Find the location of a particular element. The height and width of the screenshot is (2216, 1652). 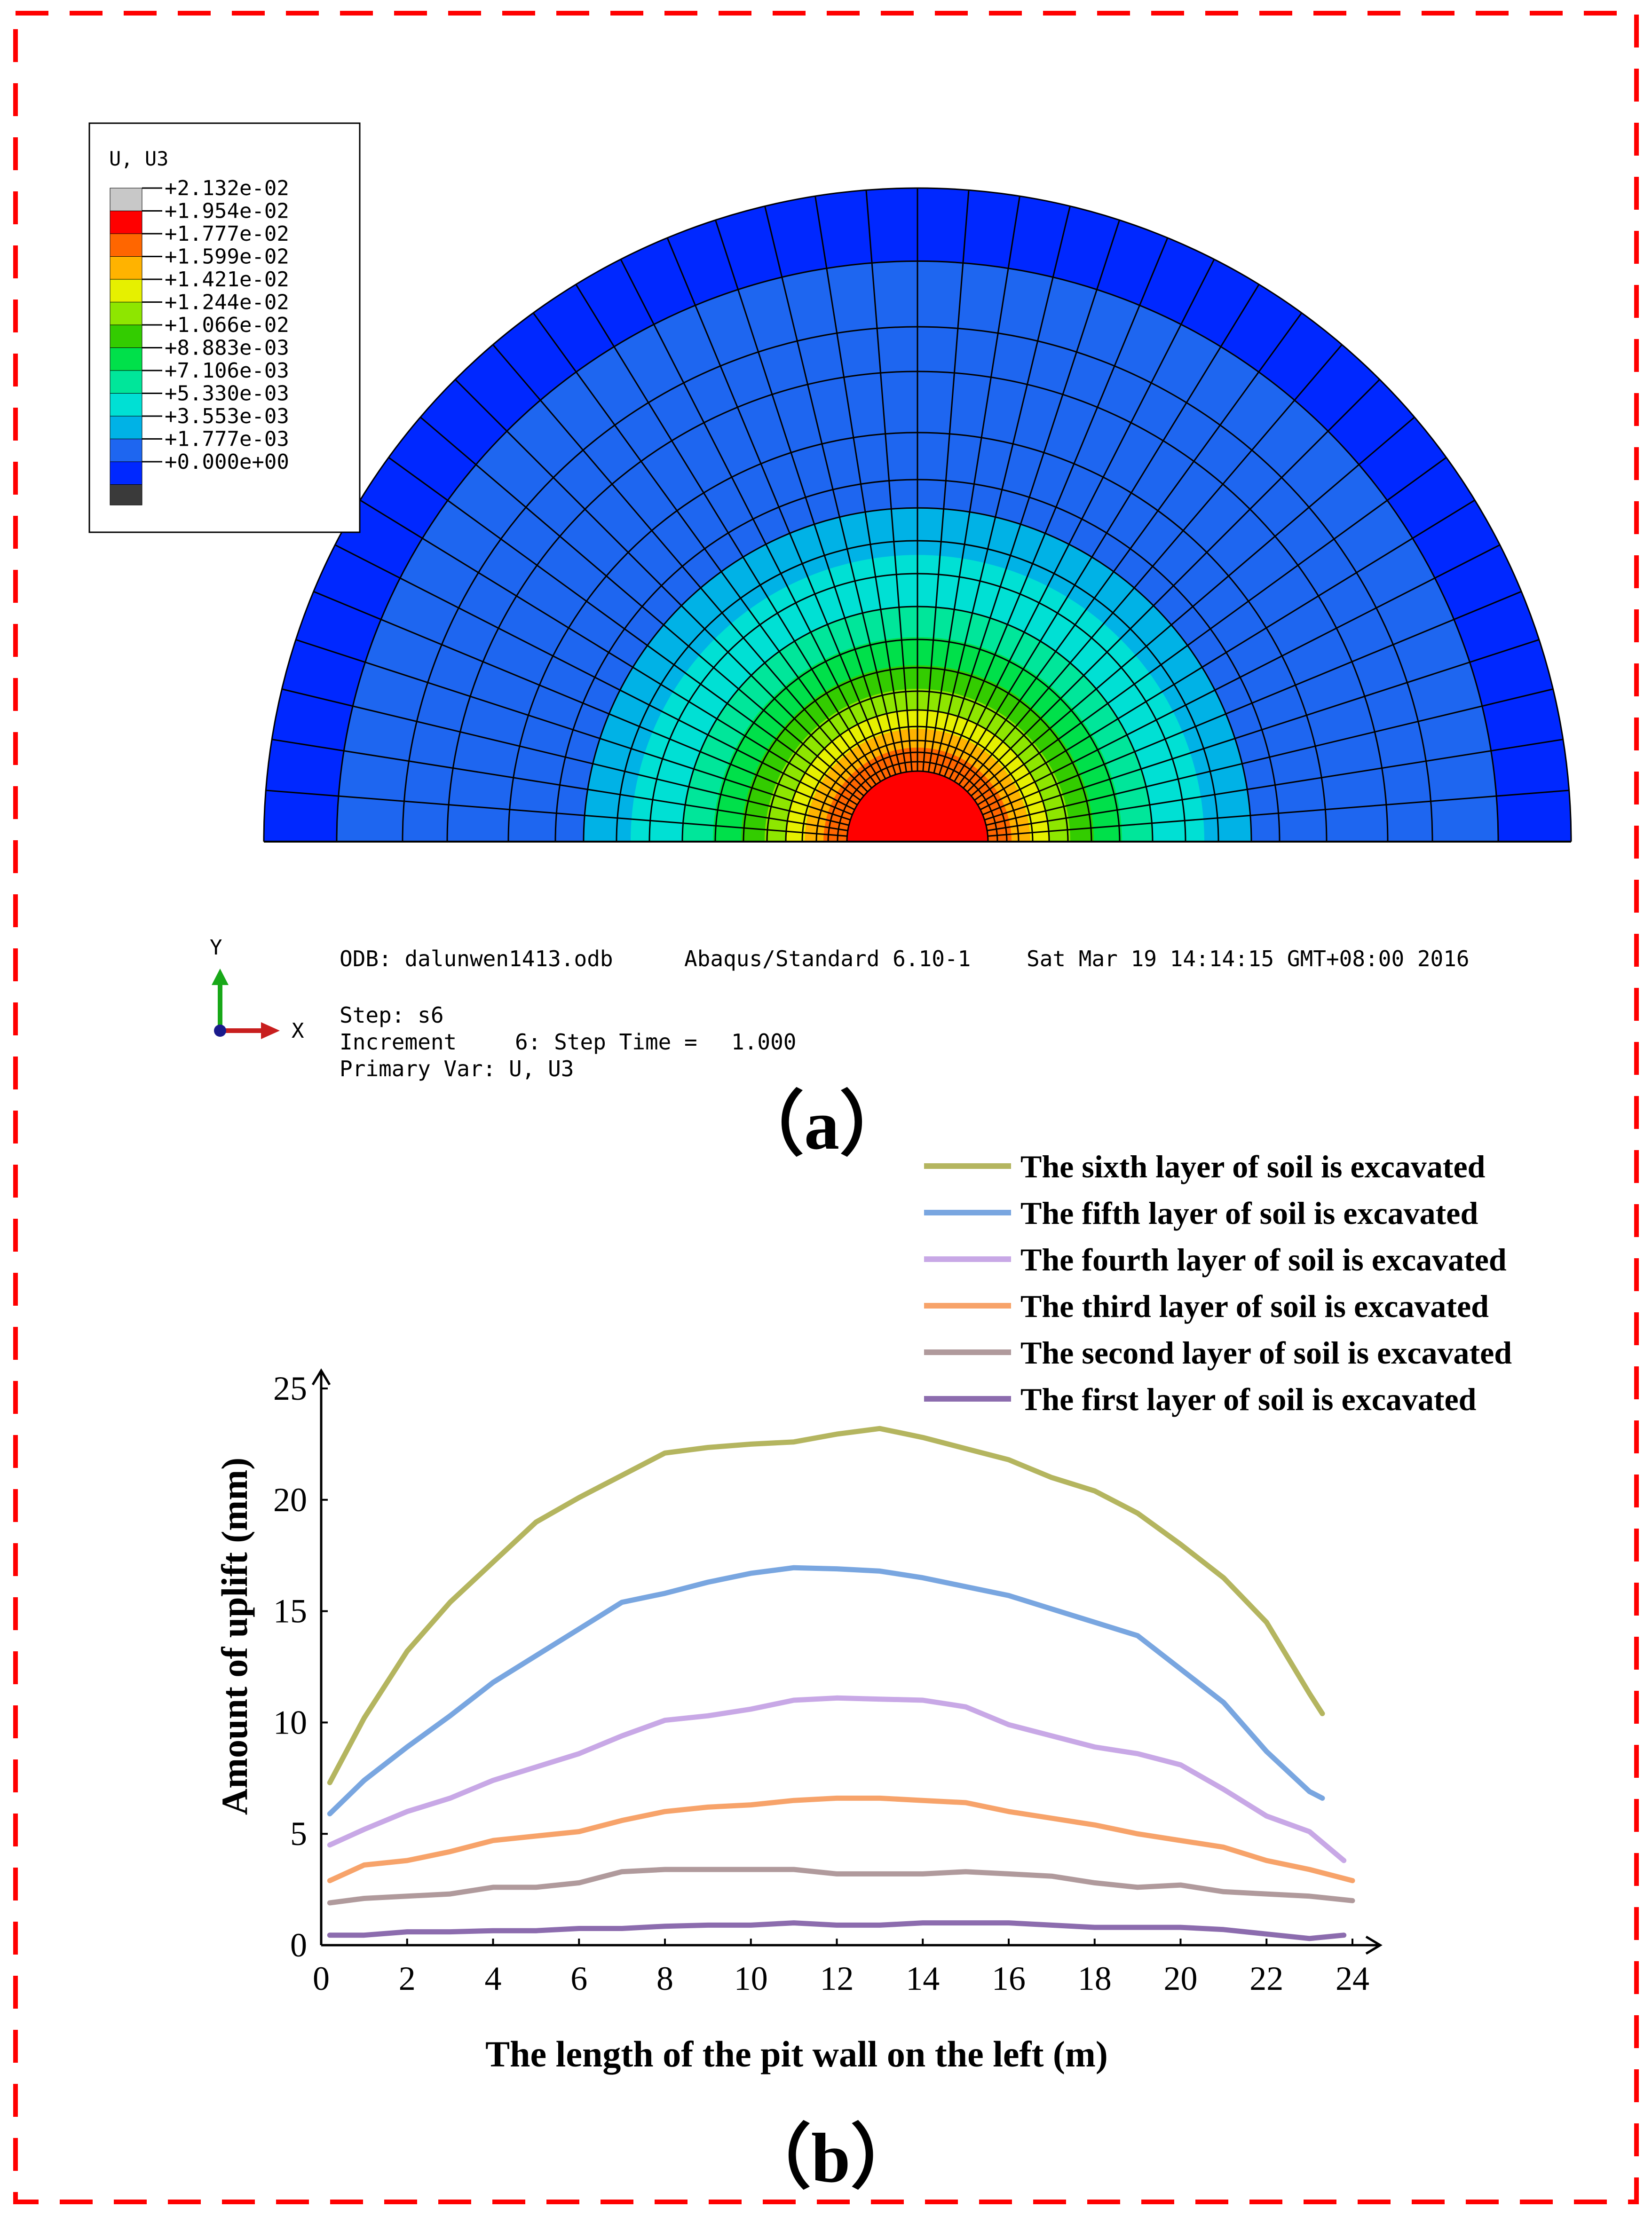

legend-value: +2.132e-02 is located at coordinates (227, 188).